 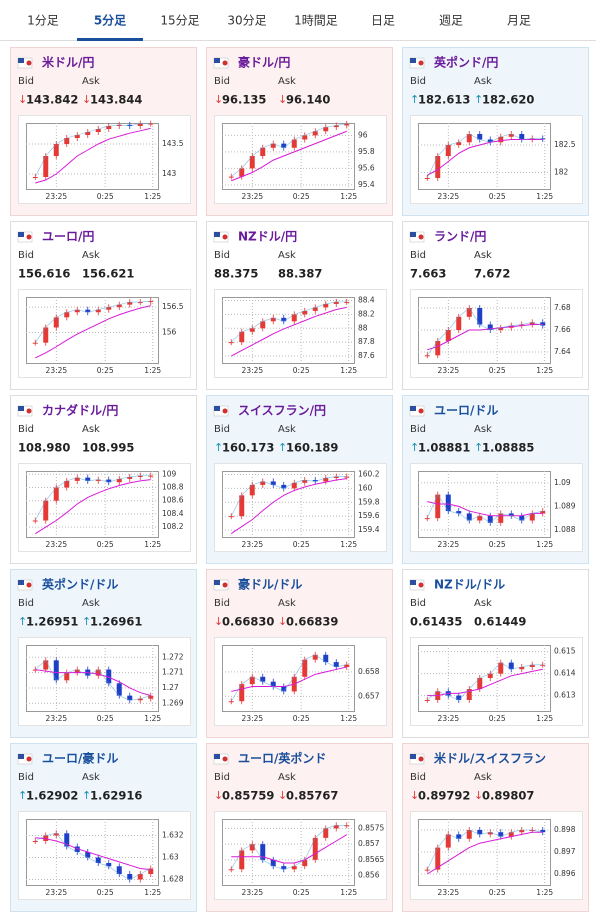 I want to click on x-tick-label: 0:25, so click(x=105, y=718).